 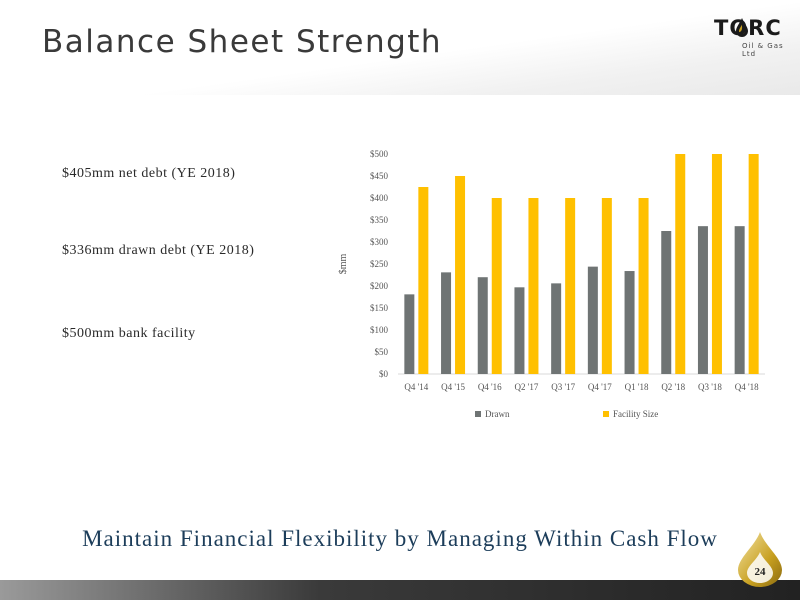 What do you see at coordinates (760, 559) in the screenshot?
I see `page-drop-icon` at bounding box center [760, 559].